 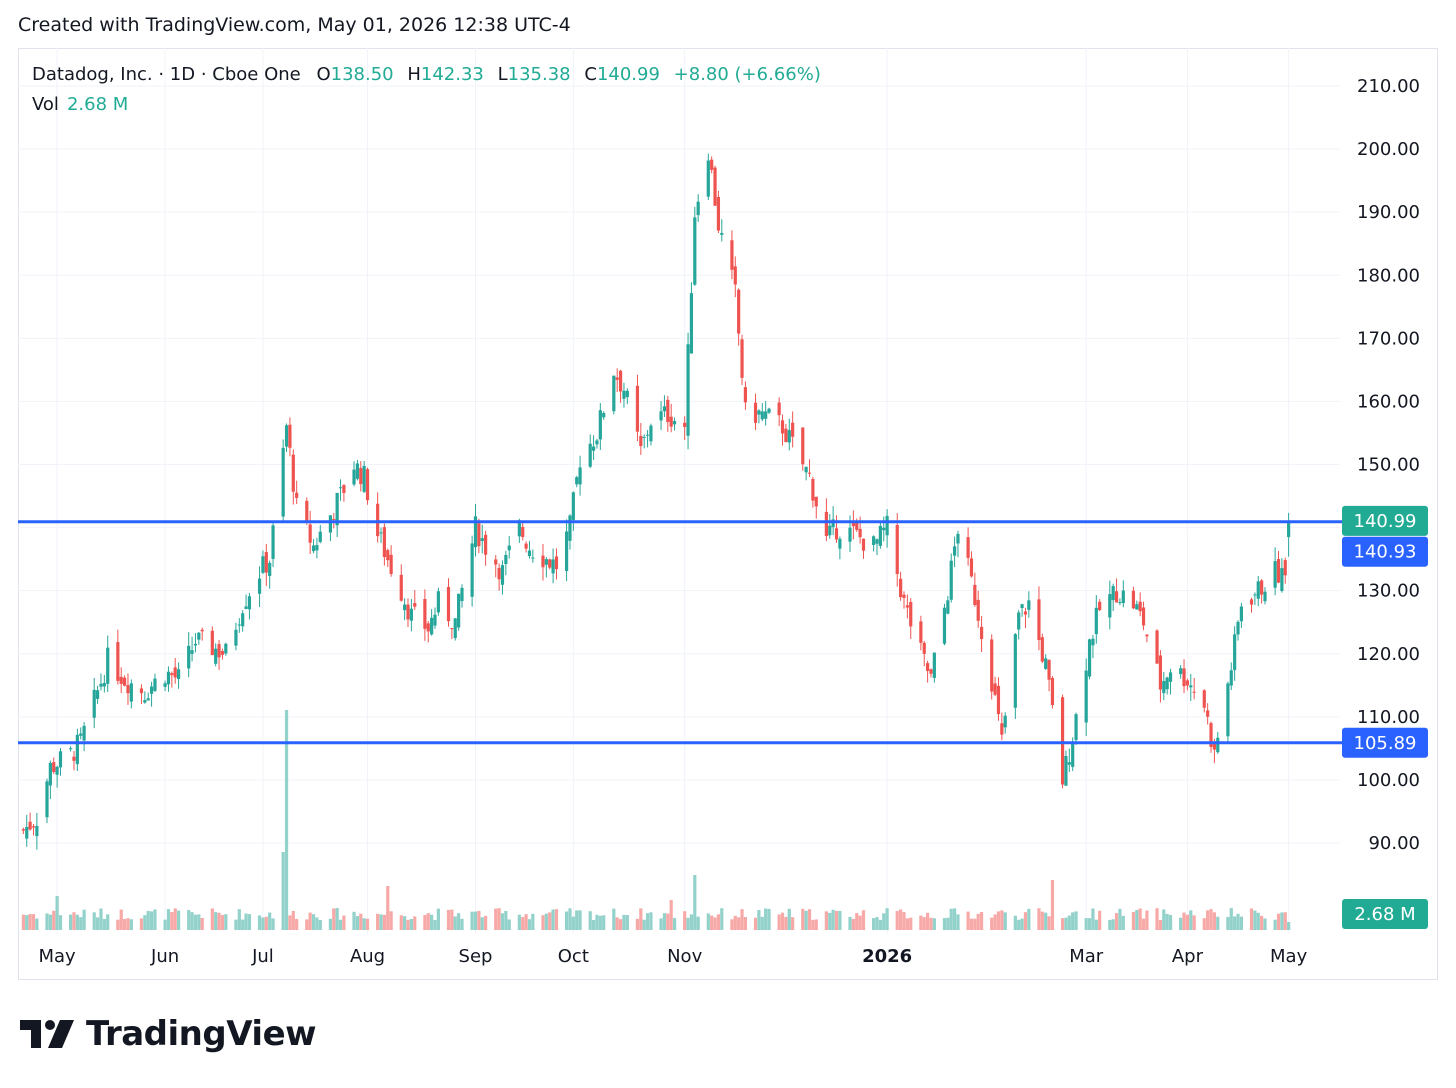 I want to click on high-value: 142.33, so click(x=452, y=74).